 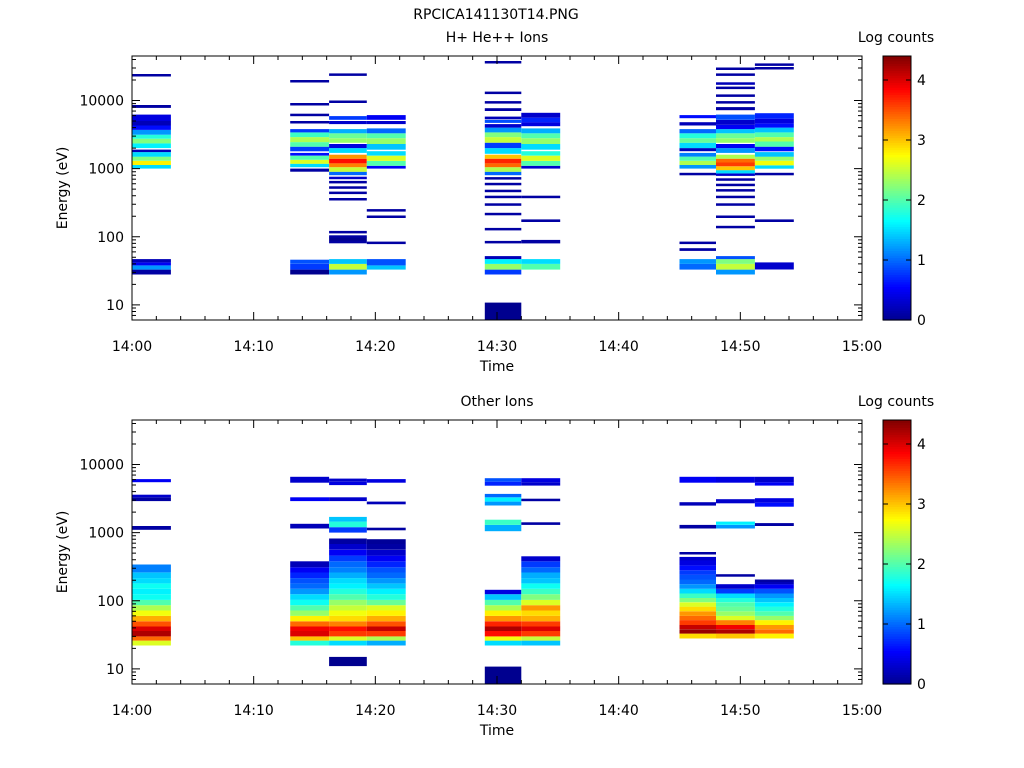 What do you see at coordinates (132, 711) in the screenshot?
I see `x-tick-label: 14:00` at bounding box center [132, 711].